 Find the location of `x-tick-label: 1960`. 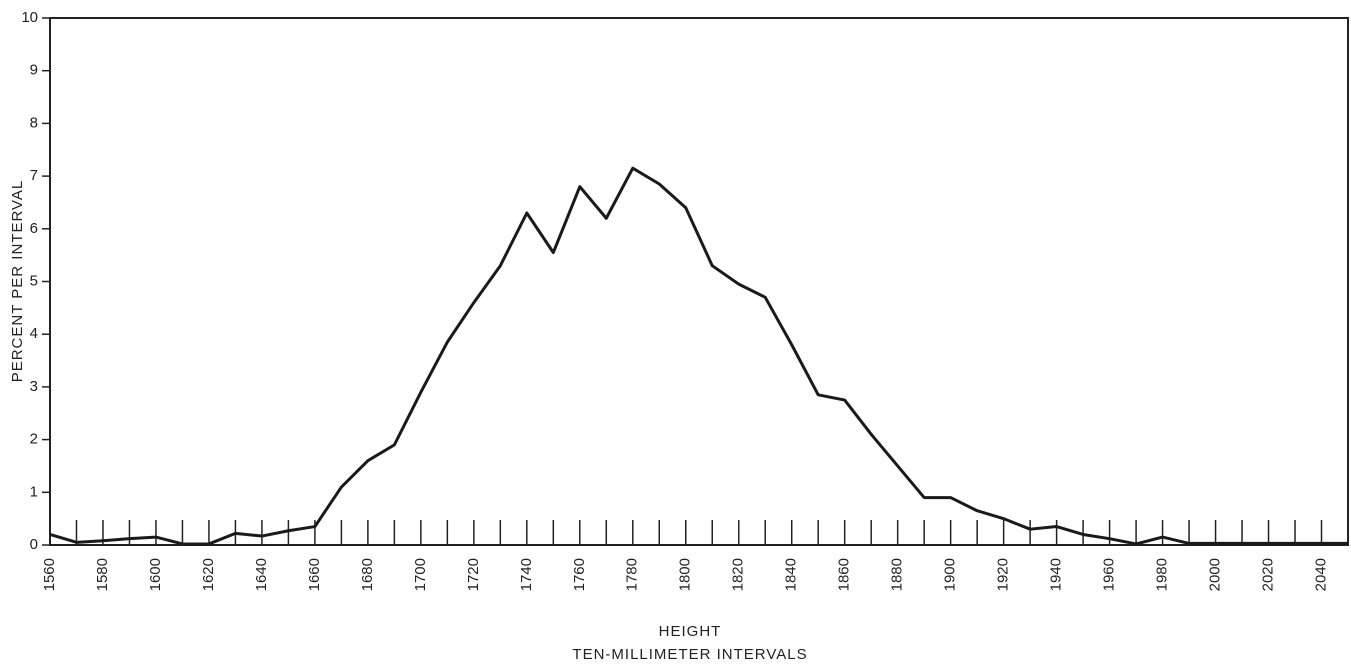

x-tick-label: 1960 is located at coordinates (1109, 574).